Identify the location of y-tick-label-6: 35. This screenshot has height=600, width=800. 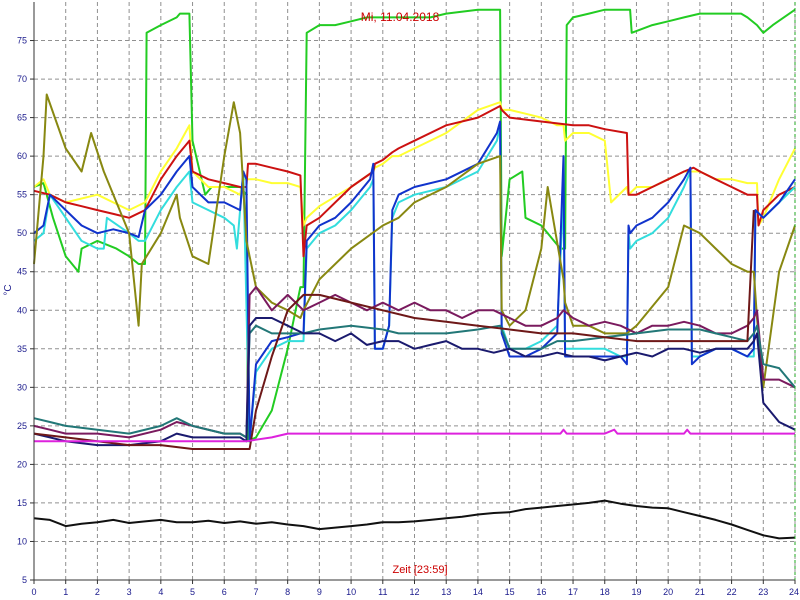
(22, 349).